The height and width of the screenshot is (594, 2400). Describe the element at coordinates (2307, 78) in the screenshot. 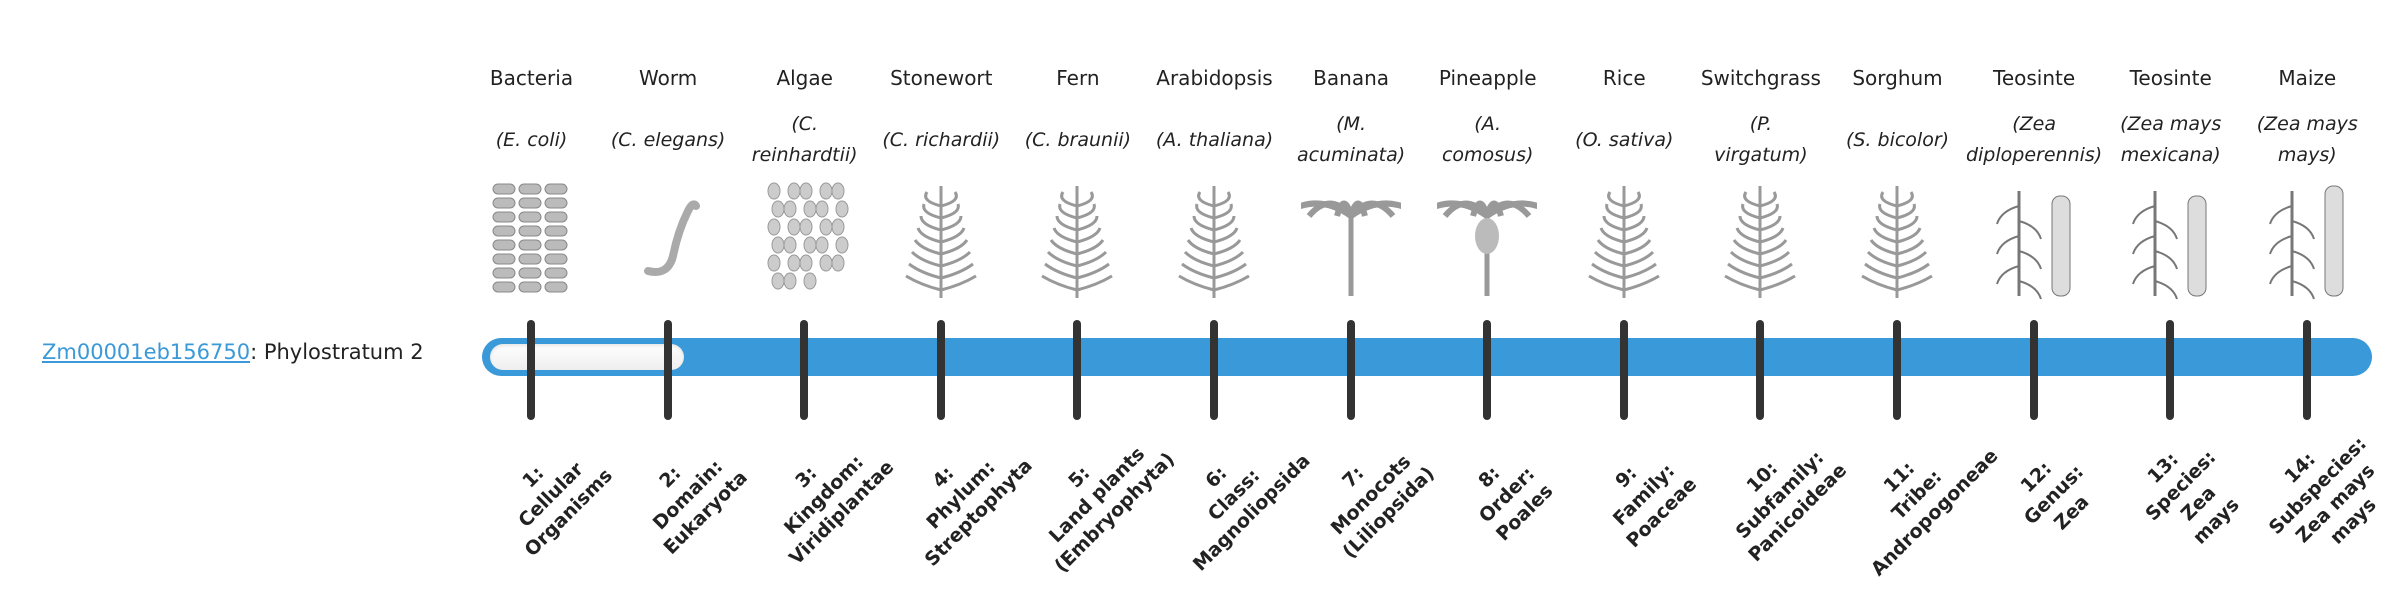

I see `organism-common-name: Maize` at that location.